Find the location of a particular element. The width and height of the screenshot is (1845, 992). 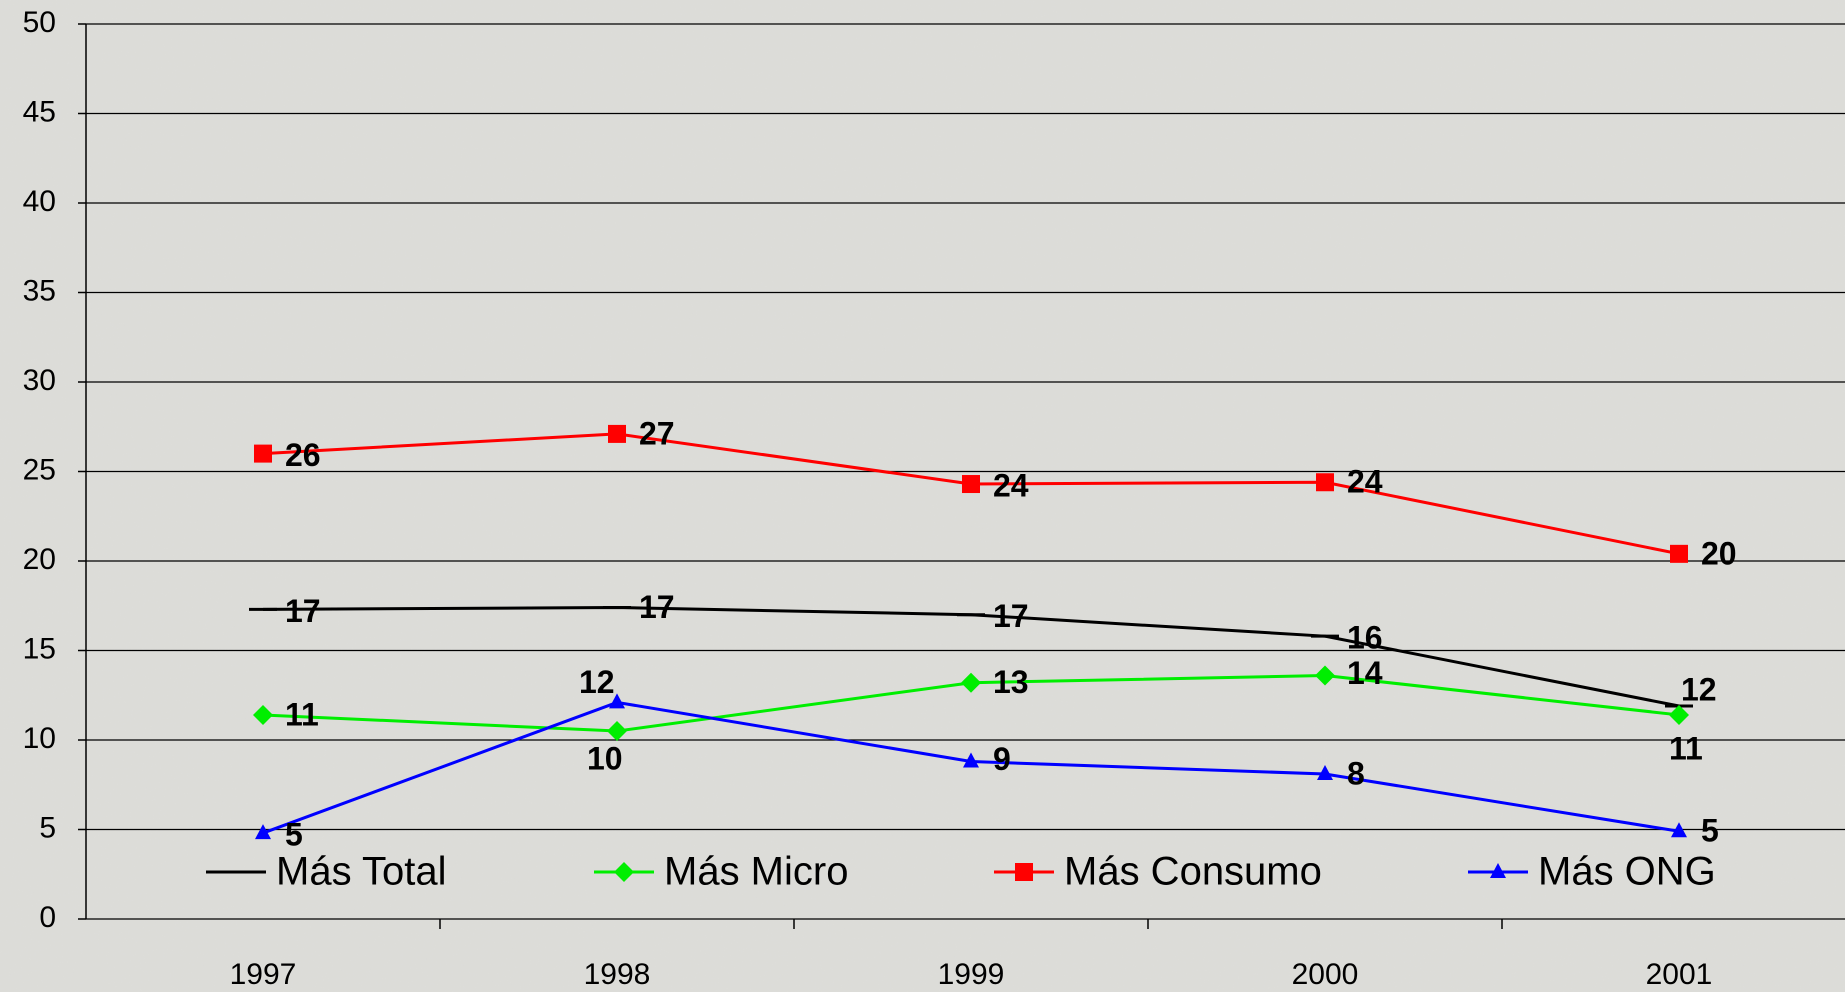

y-tick-label: 25 is located at coordinates (39, 469).